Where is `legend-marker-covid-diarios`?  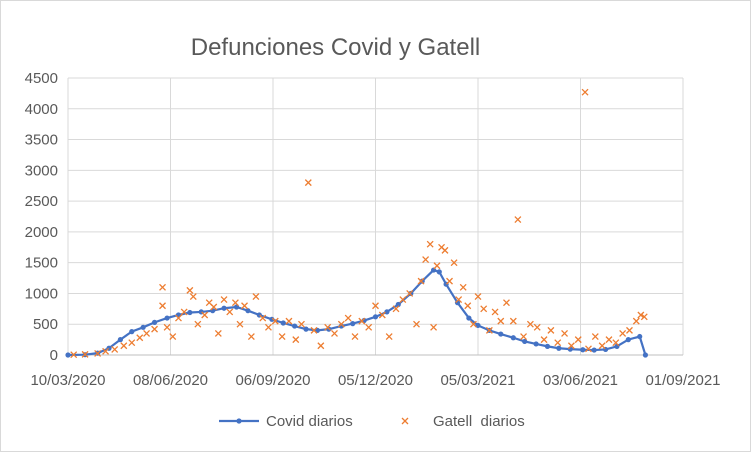 legend-marker-covid-diarios is located at coordinates (239, 421).